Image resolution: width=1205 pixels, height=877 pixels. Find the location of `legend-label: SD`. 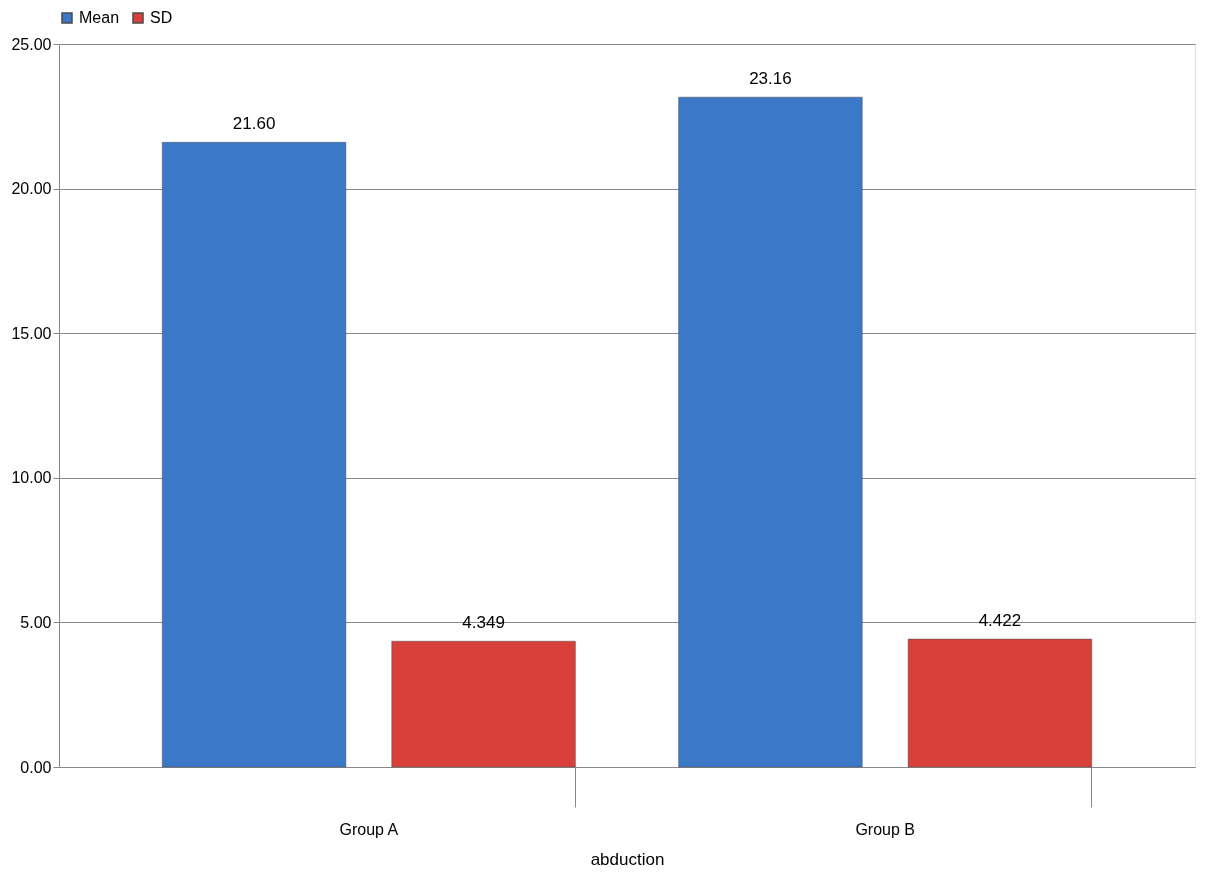

legend-label: SD is located at coordinates (161, 17).